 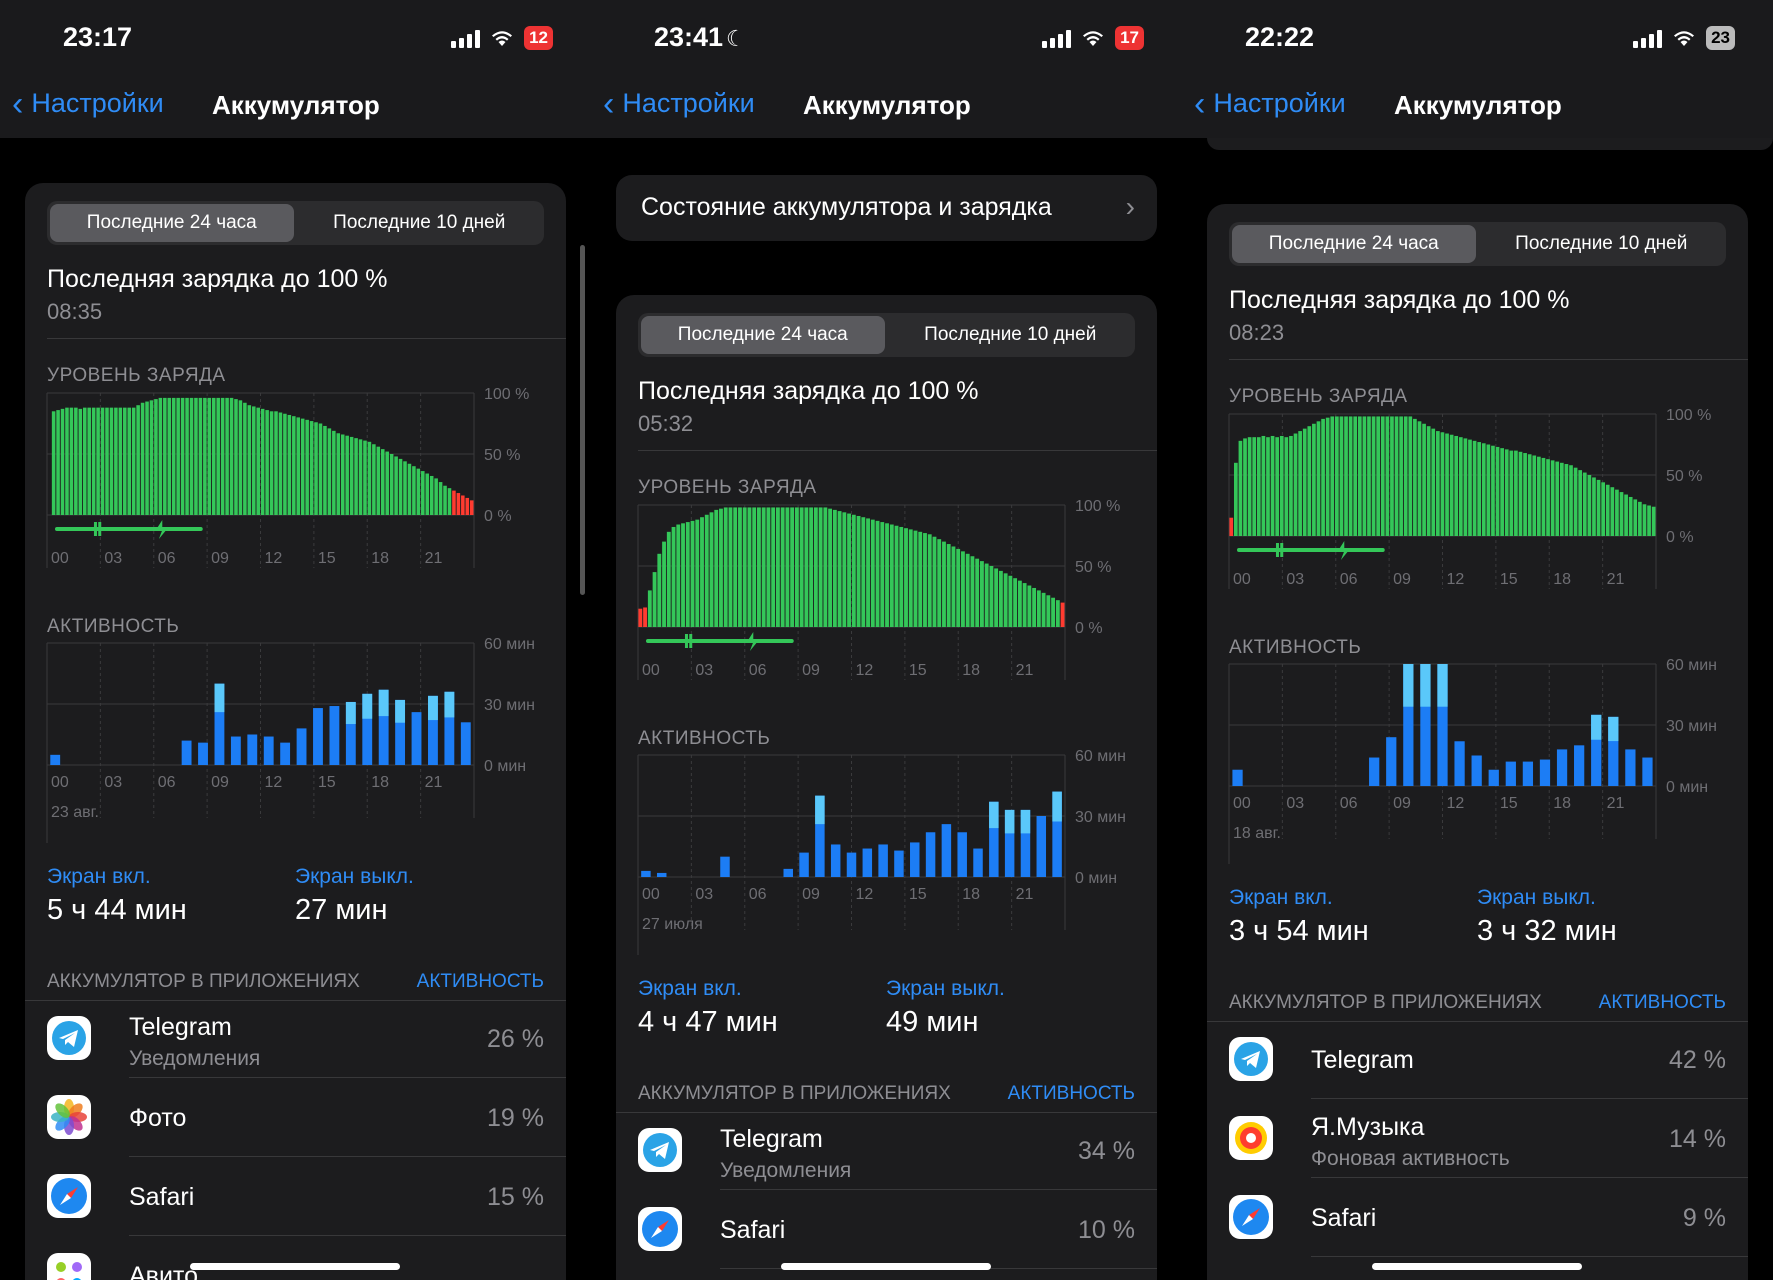 What do you see at coordinates (897, 1152) in the screenshot?
I see `app-row: Telegram Уведомления 34 %` at bounding box center [897, 1152].